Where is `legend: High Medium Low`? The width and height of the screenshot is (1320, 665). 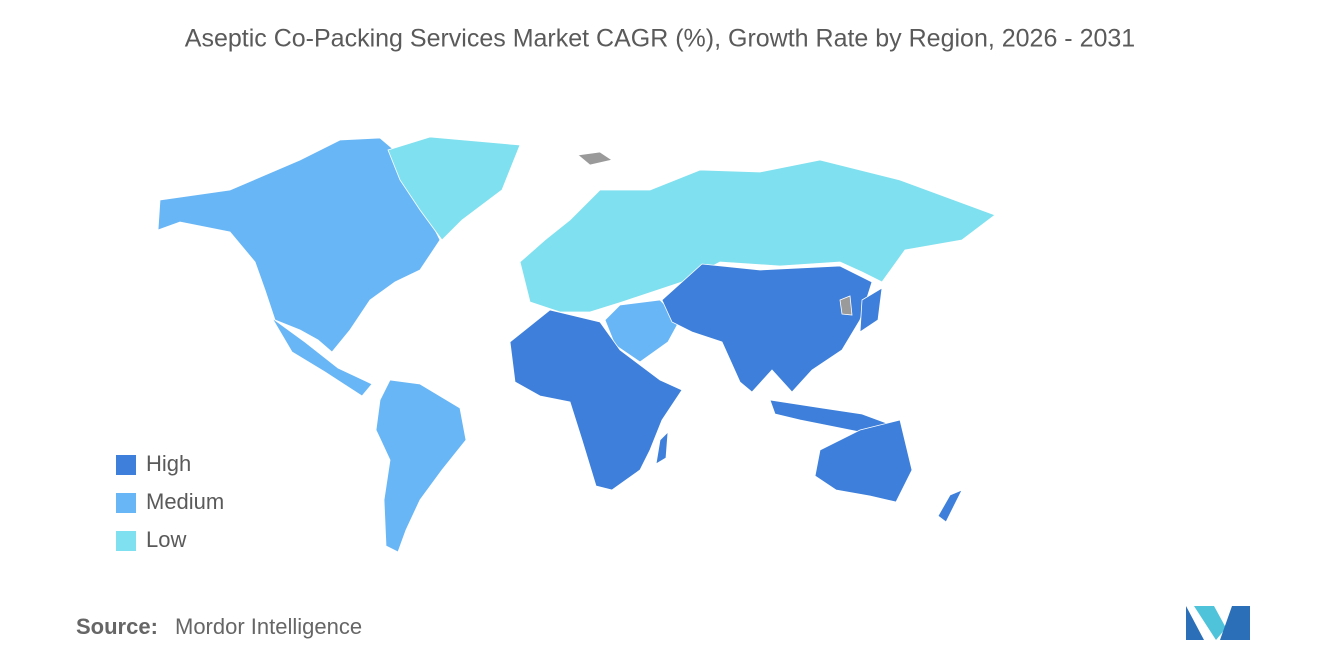 legend: High Medium Low is located at coordinates (170, 501).